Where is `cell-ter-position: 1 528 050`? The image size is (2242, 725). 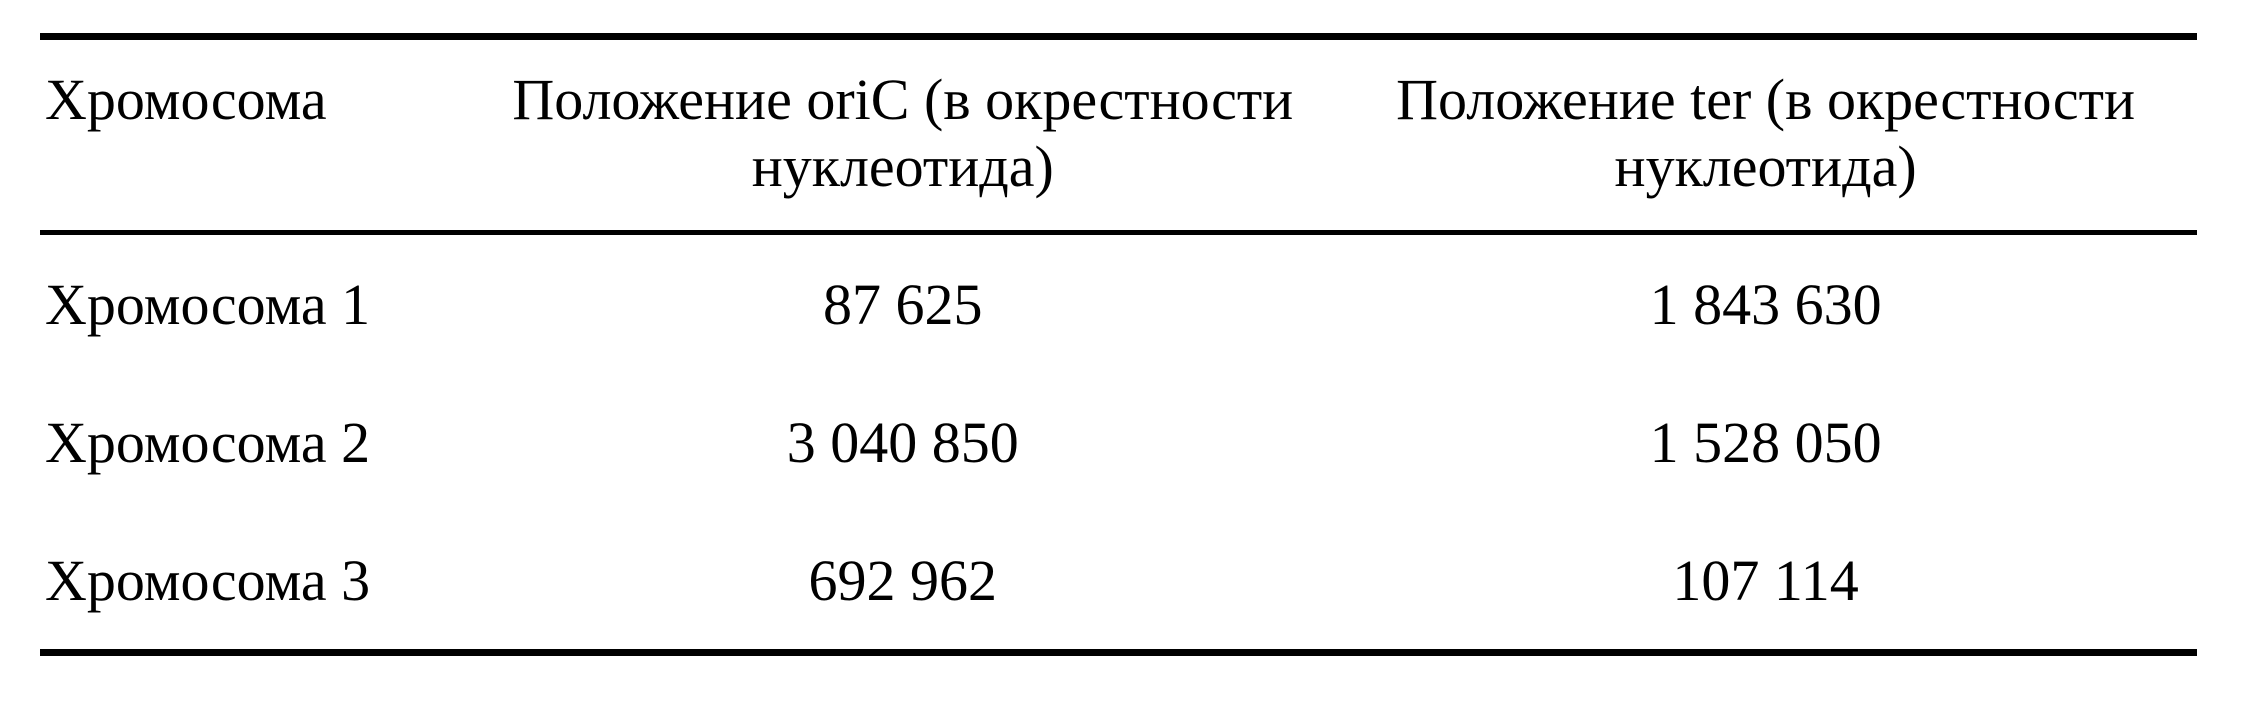 cell-ter-position: 1 528 050 is located at coordinates (1765, 442).